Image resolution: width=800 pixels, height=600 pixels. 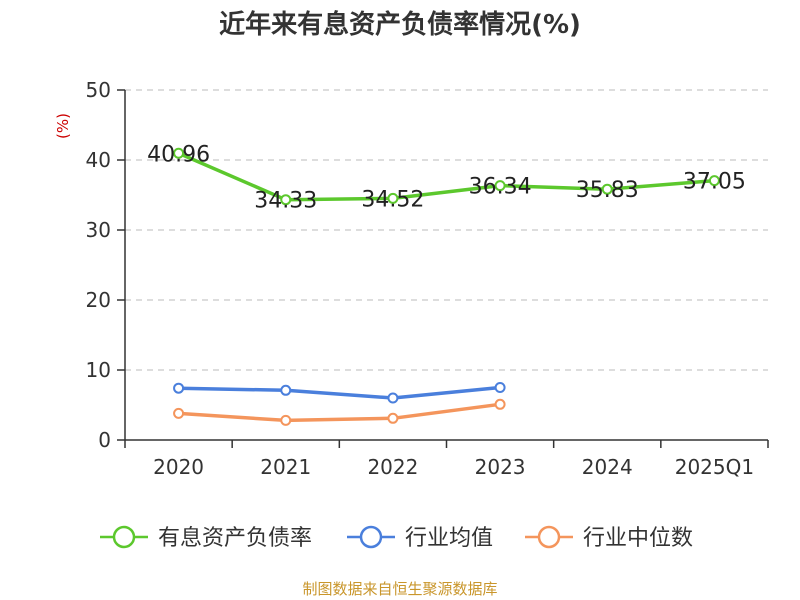 I want to click on legend-label-1: 行业均值, so click(x=449, y=538).